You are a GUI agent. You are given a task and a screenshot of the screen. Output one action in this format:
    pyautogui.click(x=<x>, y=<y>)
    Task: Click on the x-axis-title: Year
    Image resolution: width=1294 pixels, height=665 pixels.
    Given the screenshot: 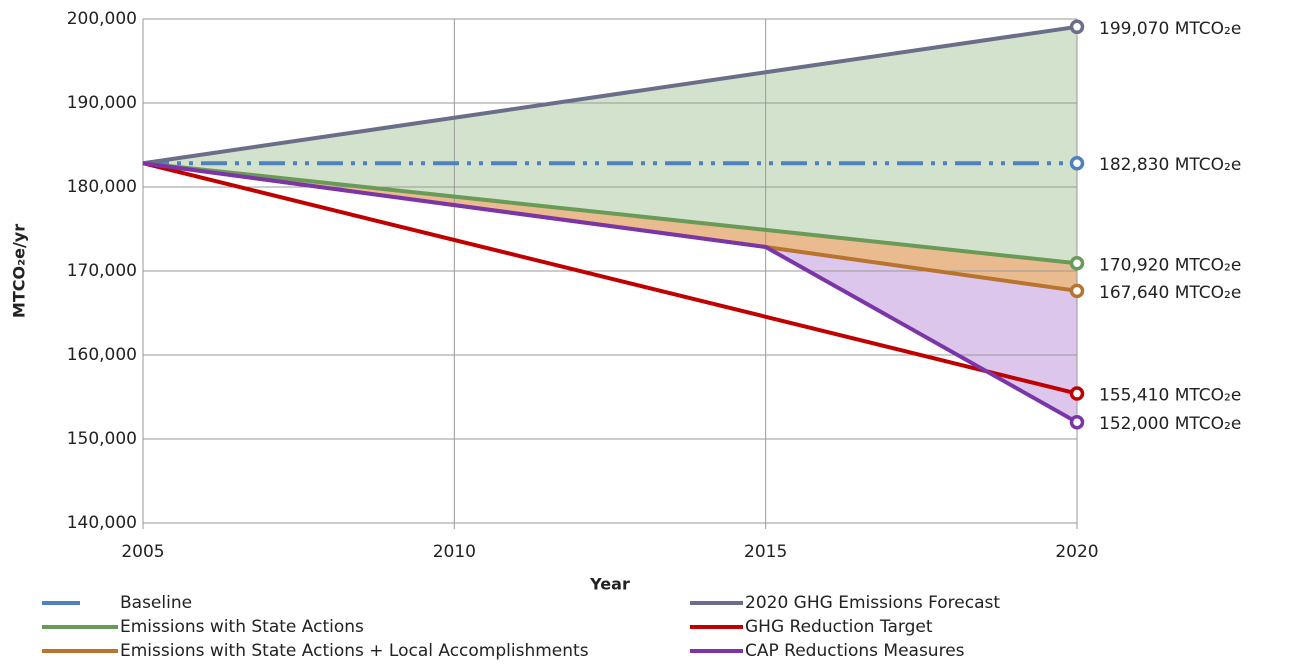 What is the action you would take?
    pyautogui.click(x=609, y=584)
    